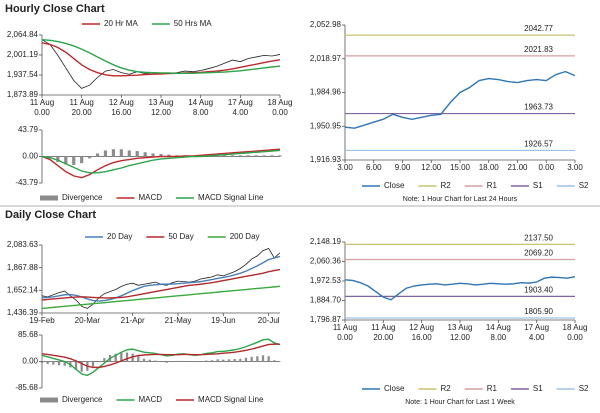 The image size is (600, 413). Describe the element at coordinates (460, 167) in the screenshot. I see `x-tick-label: 15.00` at that location.